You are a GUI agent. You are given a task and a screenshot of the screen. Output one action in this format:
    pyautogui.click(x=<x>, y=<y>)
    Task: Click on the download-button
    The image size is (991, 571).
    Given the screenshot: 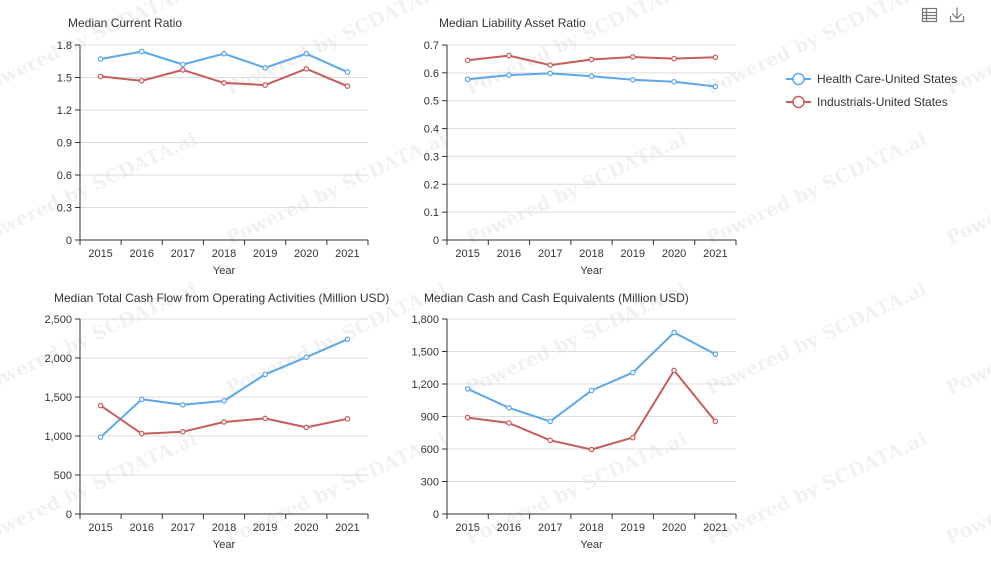 What is the action you would take?
    pyautogui.click(x=957, y=15)
    